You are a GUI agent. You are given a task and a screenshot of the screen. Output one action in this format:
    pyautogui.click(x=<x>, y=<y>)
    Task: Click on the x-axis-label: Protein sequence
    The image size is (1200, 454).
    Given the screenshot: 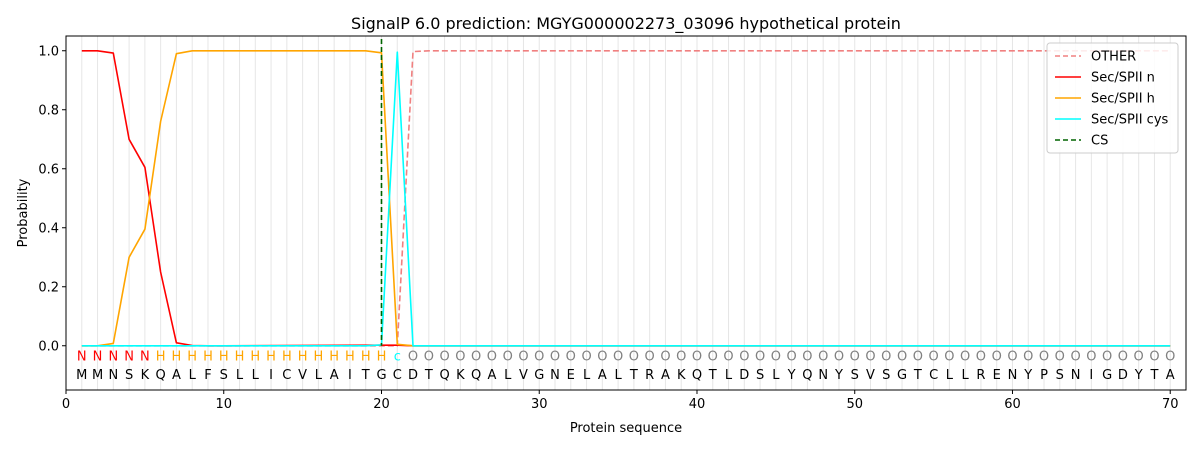 What is the action you would take?
    pyautogui.click(x=626, y=428)
    